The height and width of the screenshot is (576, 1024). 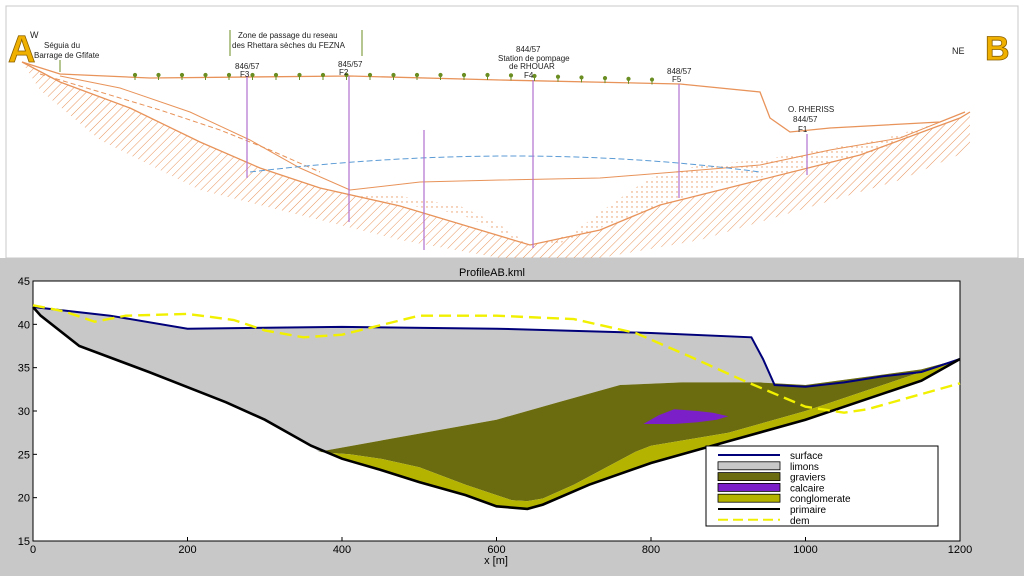 What do you see at coordinates (496, 347) in the screenshot?
I see `series-surface-line` at bounding box center [496, 347].